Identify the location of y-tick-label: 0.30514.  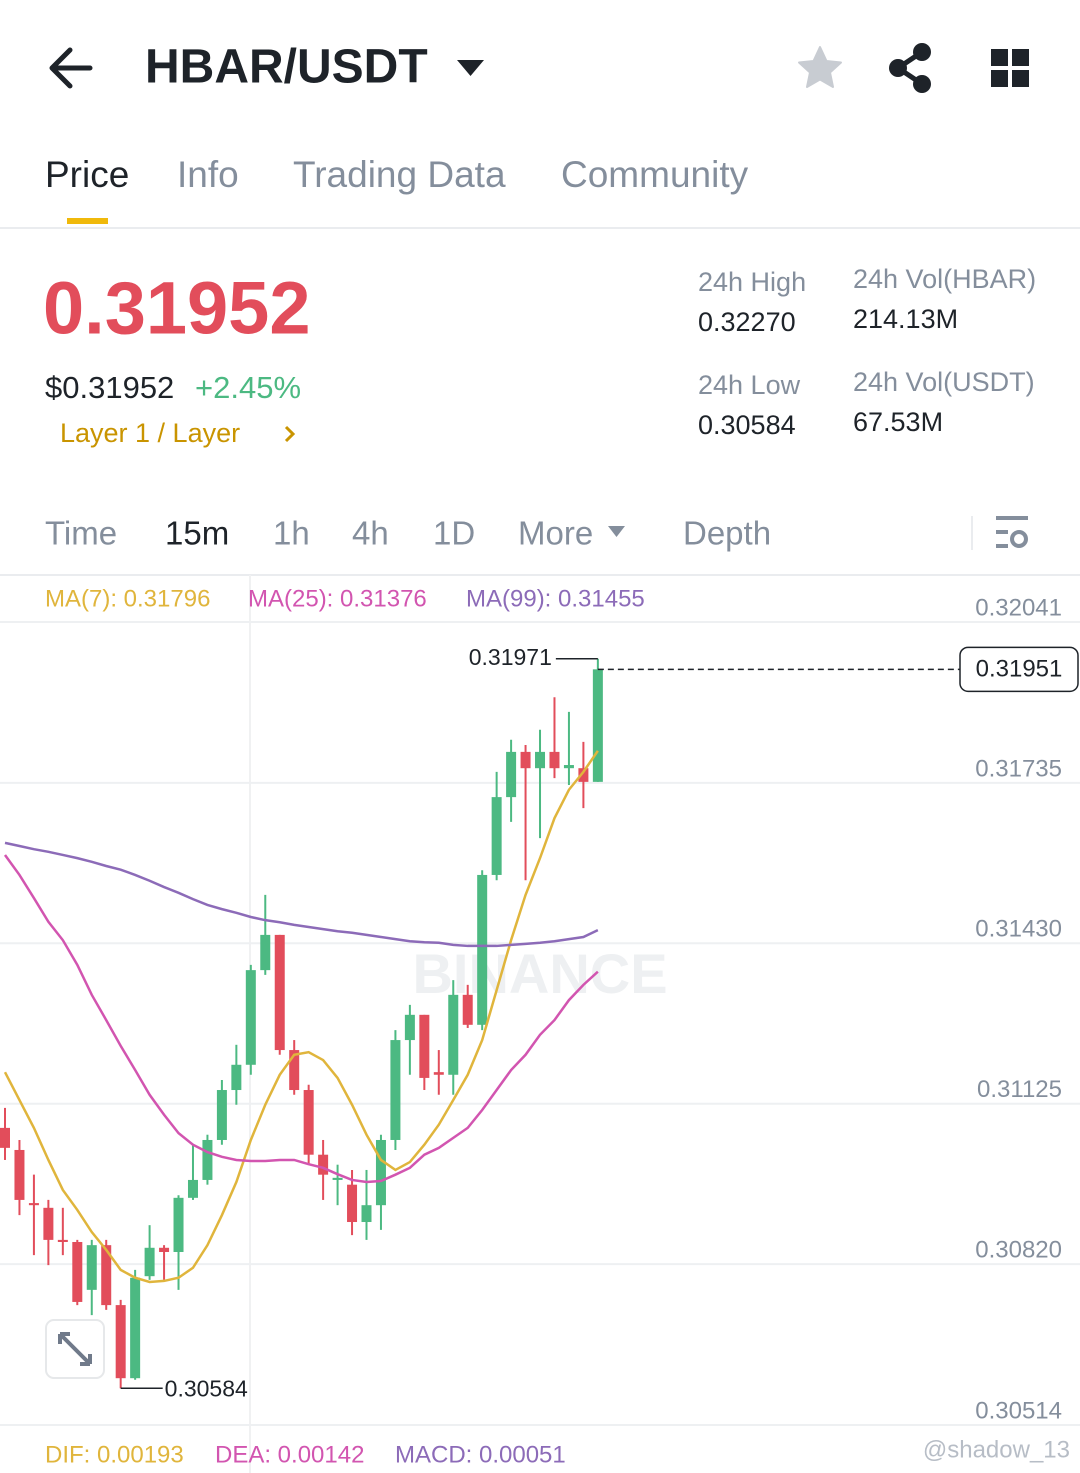
(1018, 1410).